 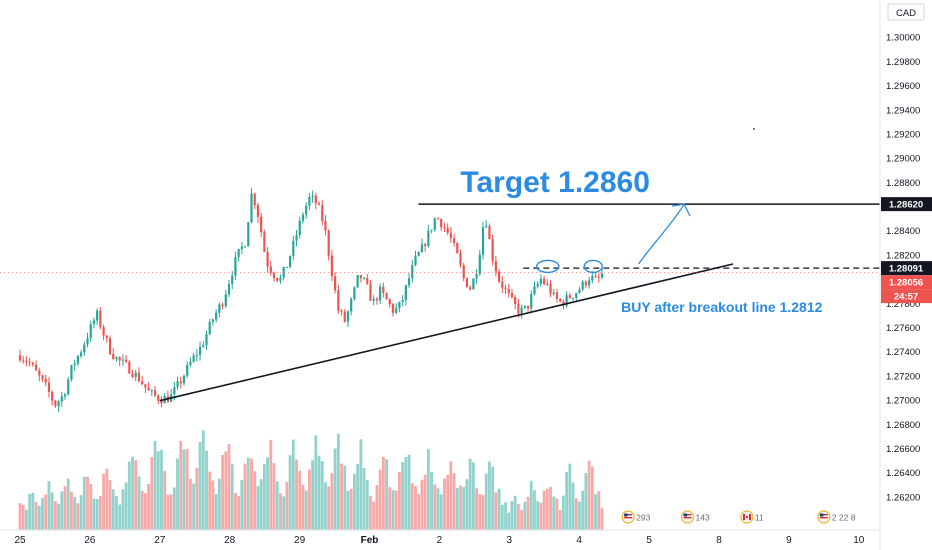 What do you see at coordinates (721, 307) in the screenshot?
I see `buy-annotation: BUY after breakout line 1.2812` at bounding box center [721, 307].